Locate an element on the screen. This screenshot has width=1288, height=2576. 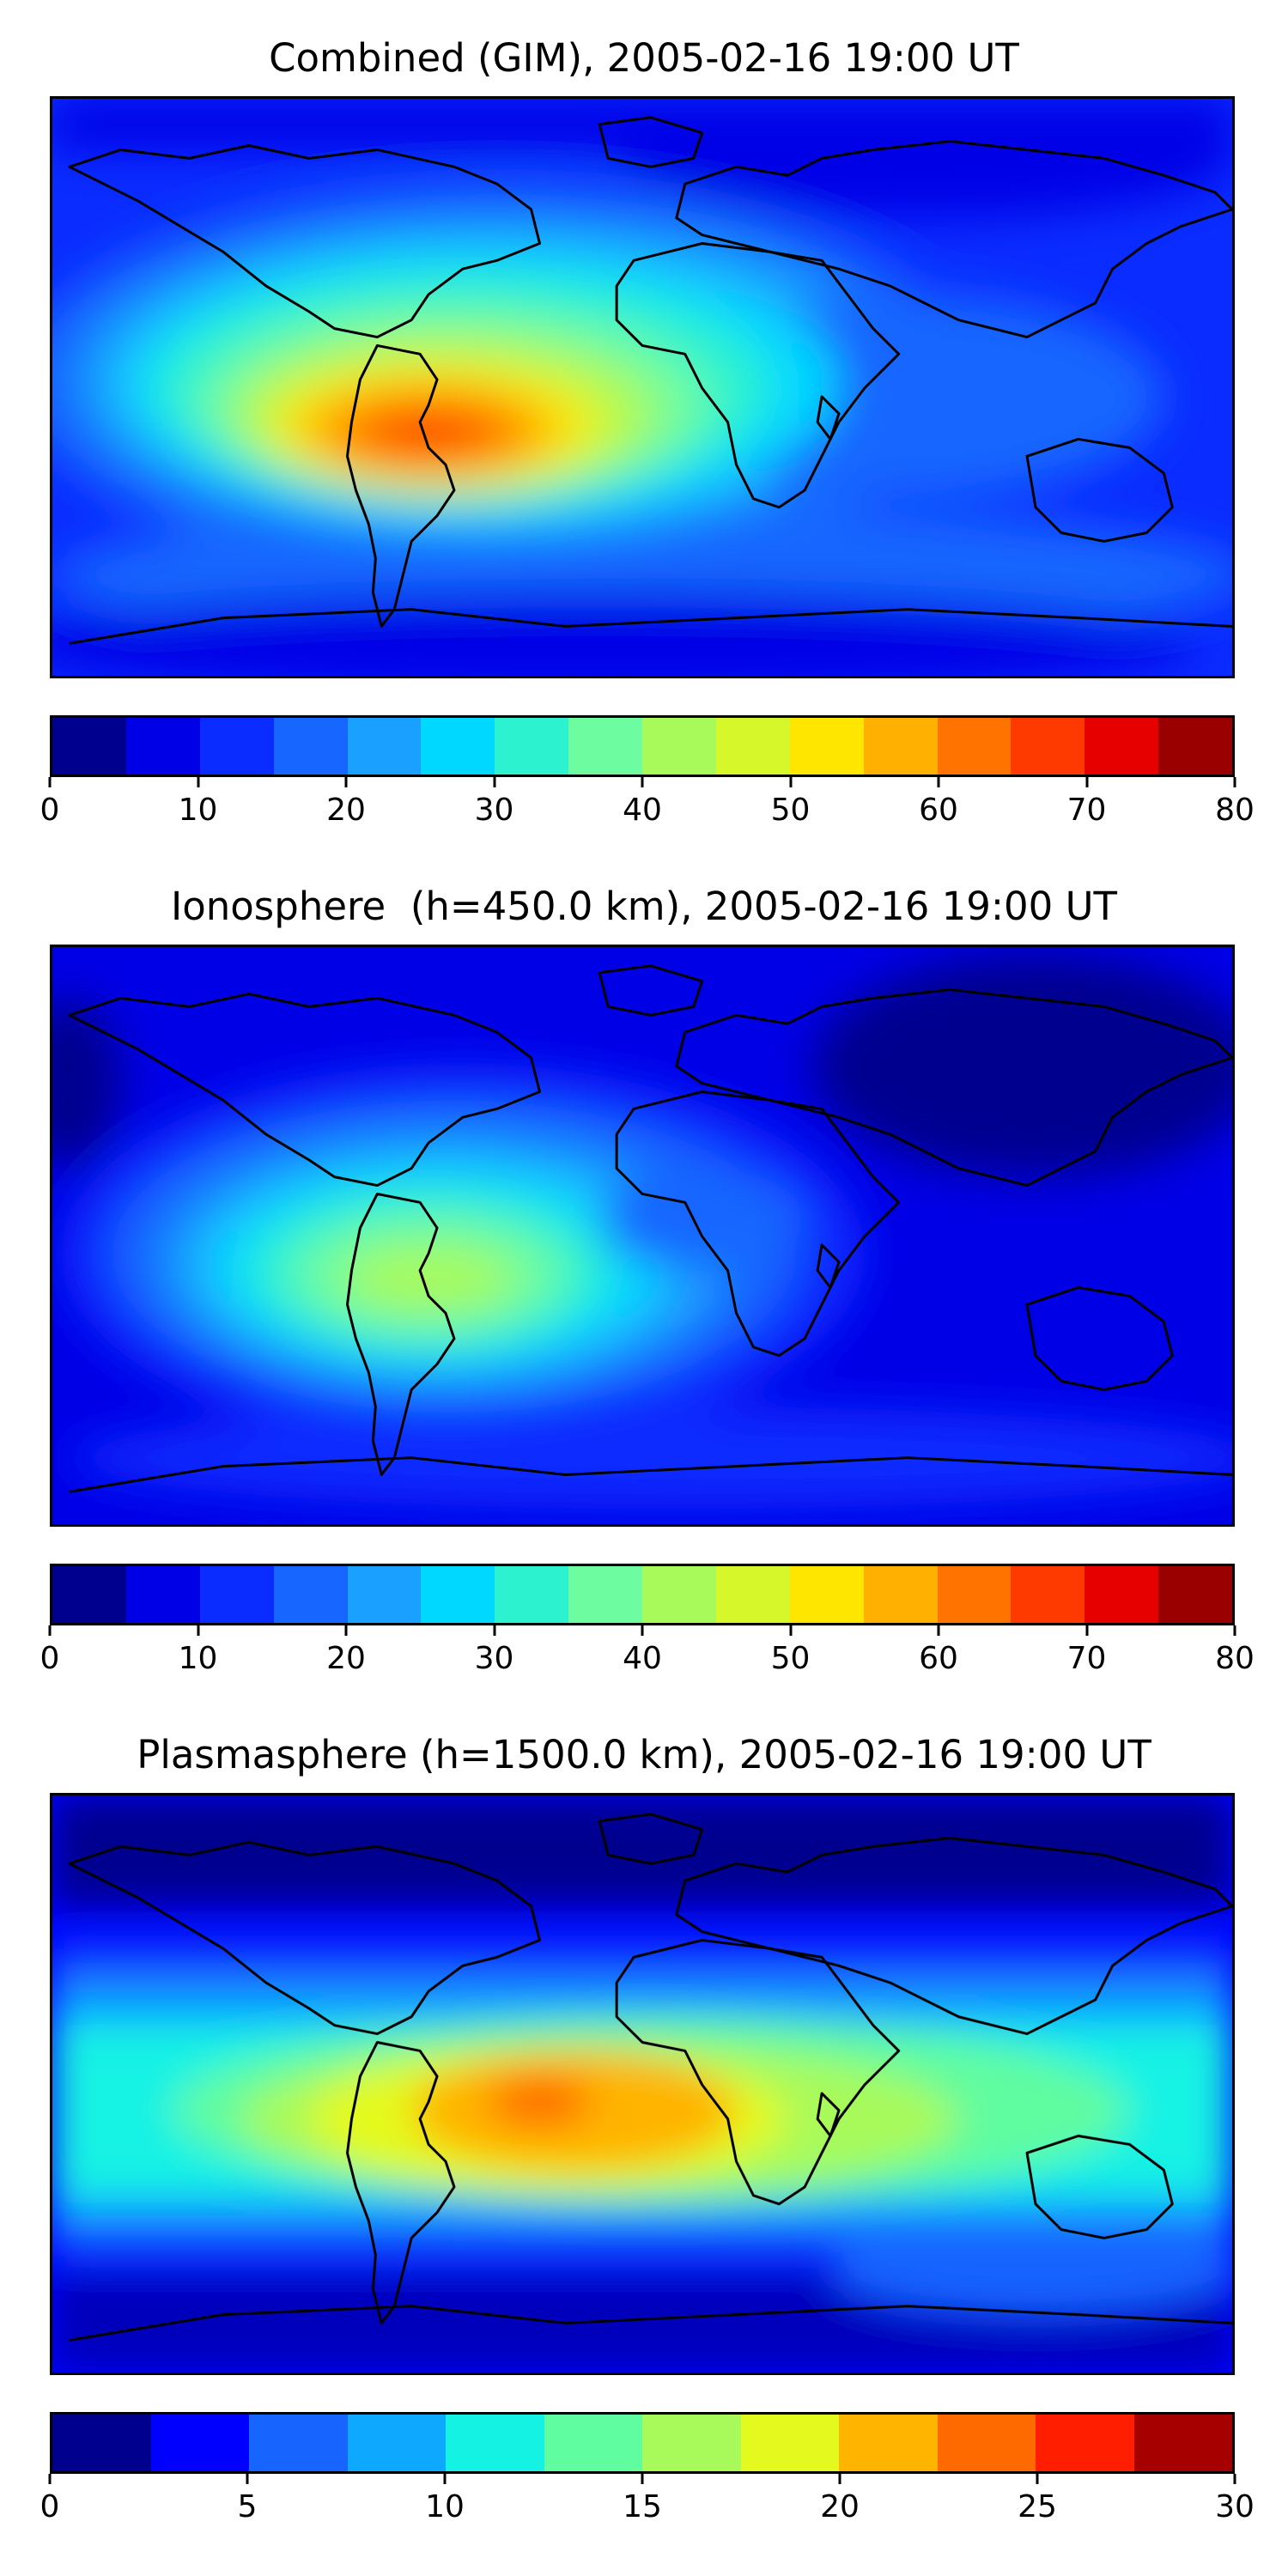
colorbar-ionosphere is located at coordinates (642, 1594).